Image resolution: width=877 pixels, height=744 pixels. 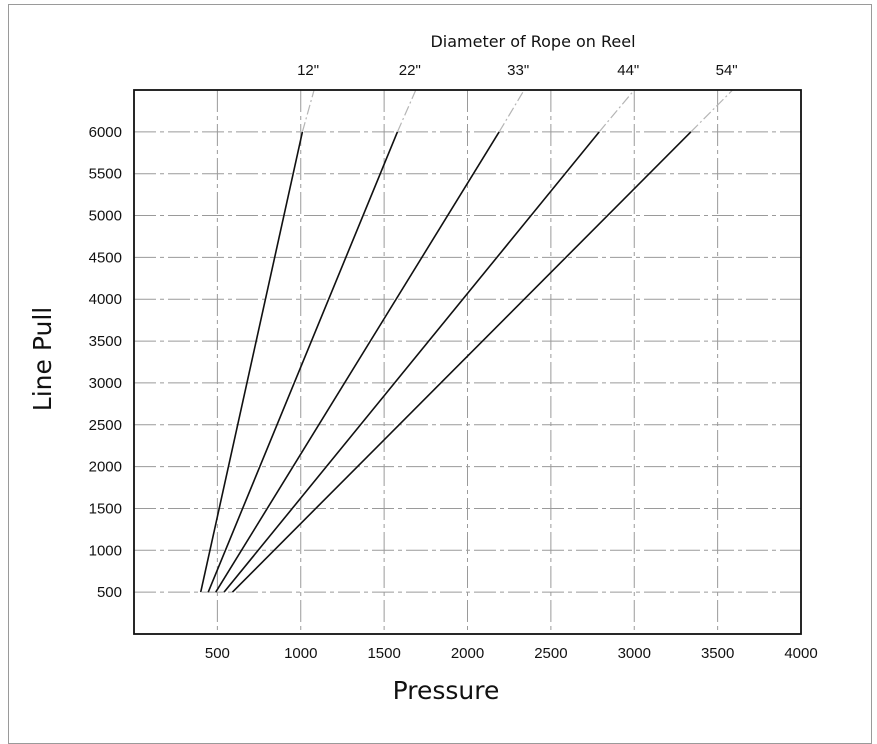 What do you see at coordinates (105, 257) in the screenshot?
I see `y-tick-label: 4500` at bounding box center [105, 257].